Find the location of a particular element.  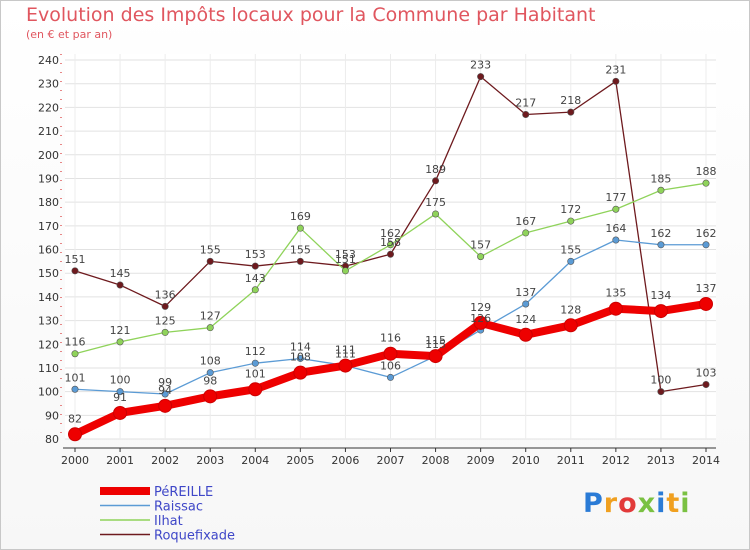

data-label-raissac: 108 is located at coordinates (210, 361).